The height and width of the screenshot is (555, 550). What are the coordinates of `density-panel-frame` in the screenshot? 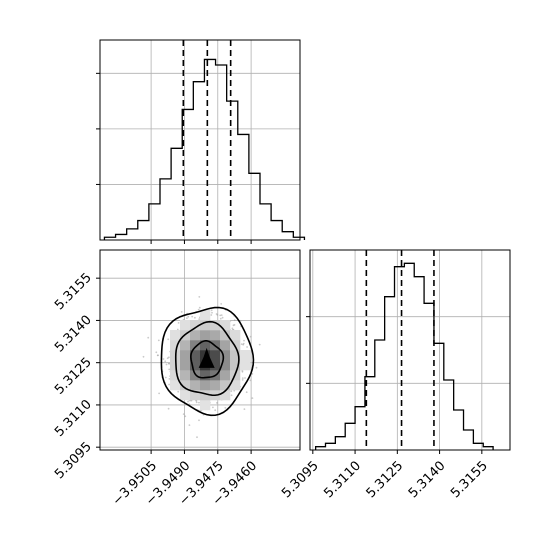 It's located at (200, 350).